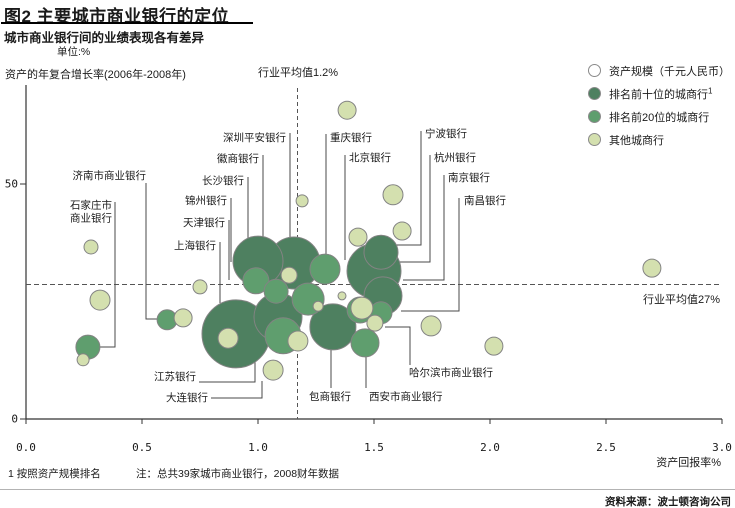 The width and height of the screenshot is (735, 508). What do you see at coordinates (26, 447) in the screenshot?
I see `x-tick-label: 0.0` at bounding box center [26, 447].